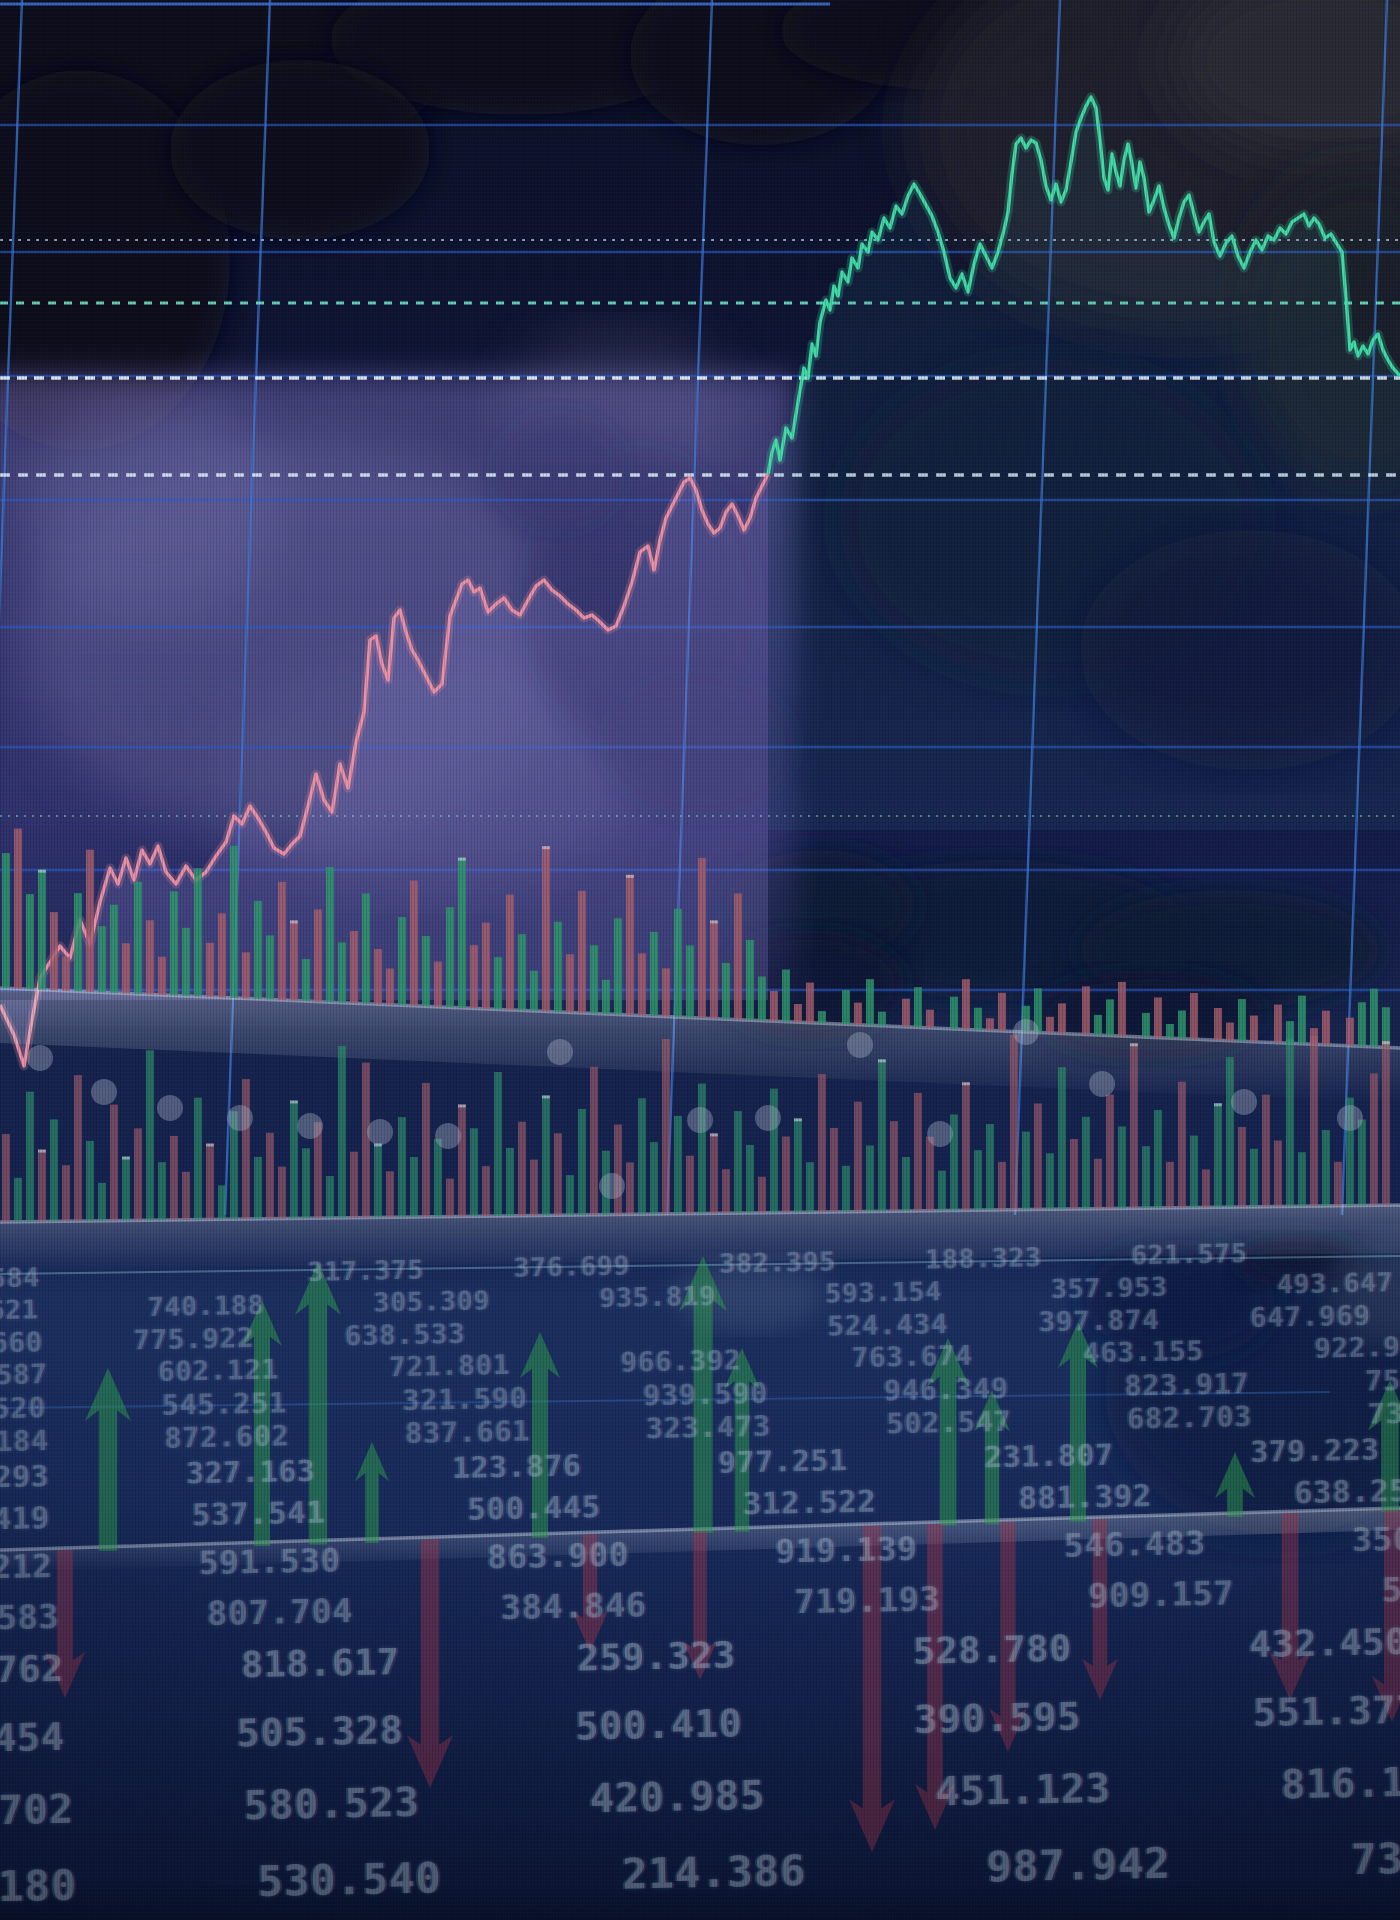 This screenshot has width=1400, height=1920. I want to click on band-under-upper-bars-edge, so click(700, 1018).